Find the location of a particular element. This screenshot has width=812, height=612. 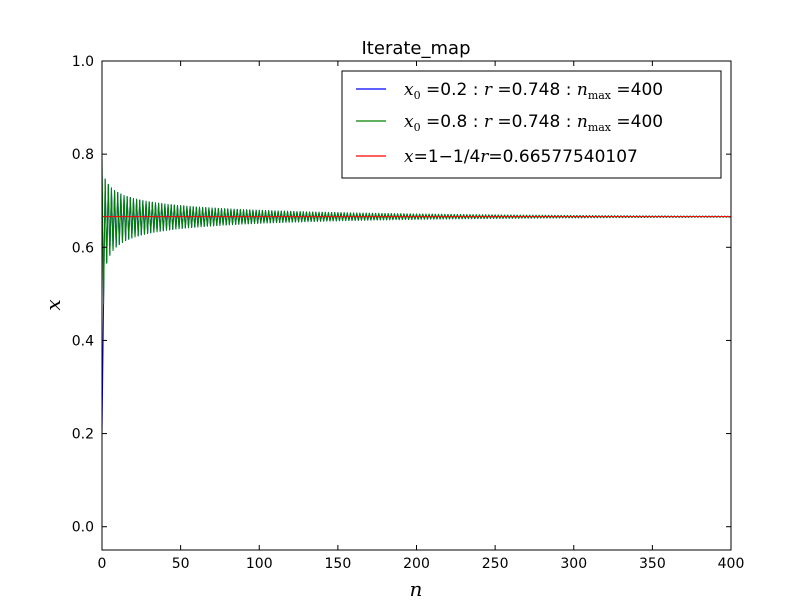

chart-title: Iterate_map is located at coordinates (416, 48).